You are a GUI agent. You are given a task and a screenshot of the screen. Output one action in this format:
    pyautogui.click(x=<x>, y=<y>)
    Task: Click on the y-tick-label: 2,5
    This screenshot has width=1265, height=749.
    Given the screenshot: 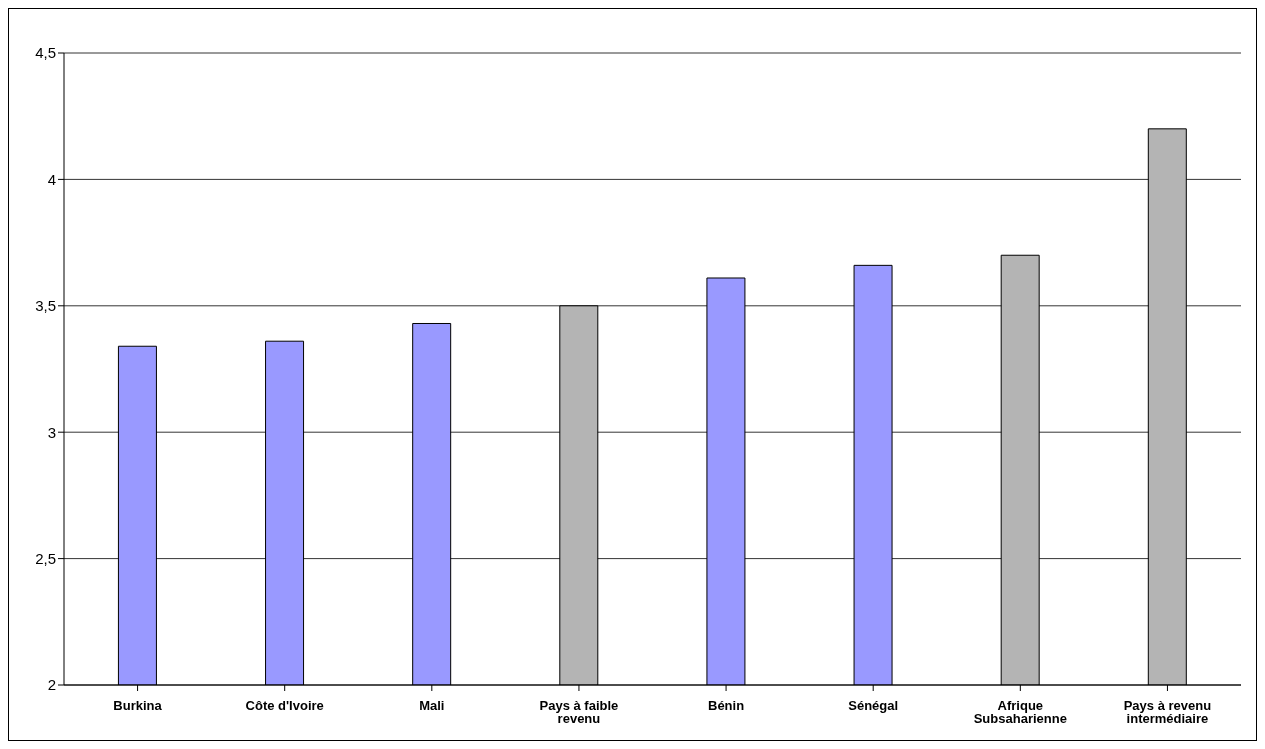 What is the action you would take?
    pyautogui.click(x=45, y=558)
    